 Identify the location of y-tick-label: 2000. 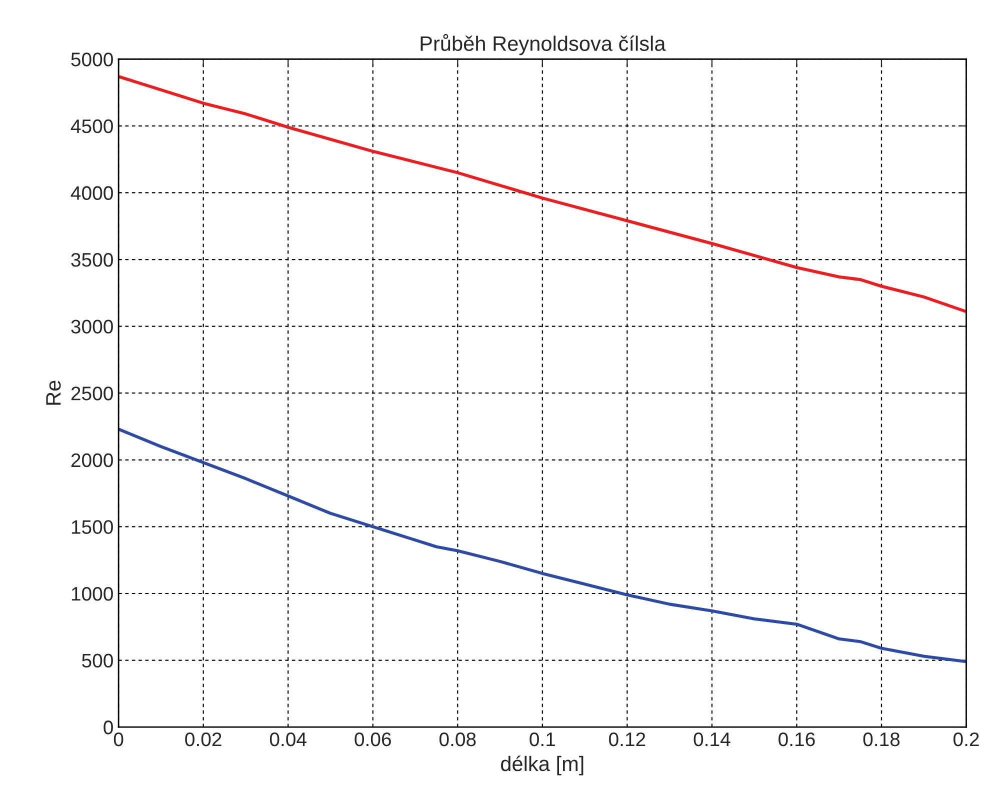
(92, 460).